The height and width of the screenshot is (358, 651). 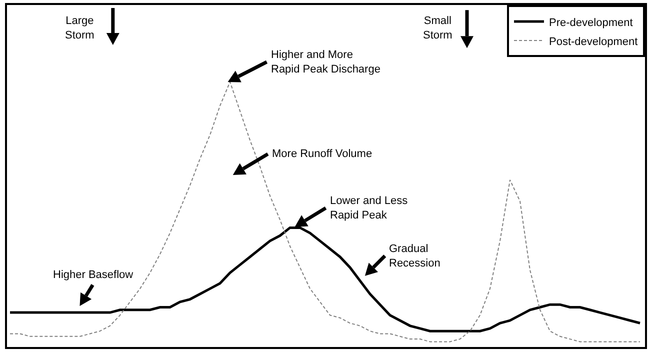 What do you see at coordinates (93, 275) in the screenshot?
I see `annotation: Higher Baseflow` at bounding box center [93, 275].